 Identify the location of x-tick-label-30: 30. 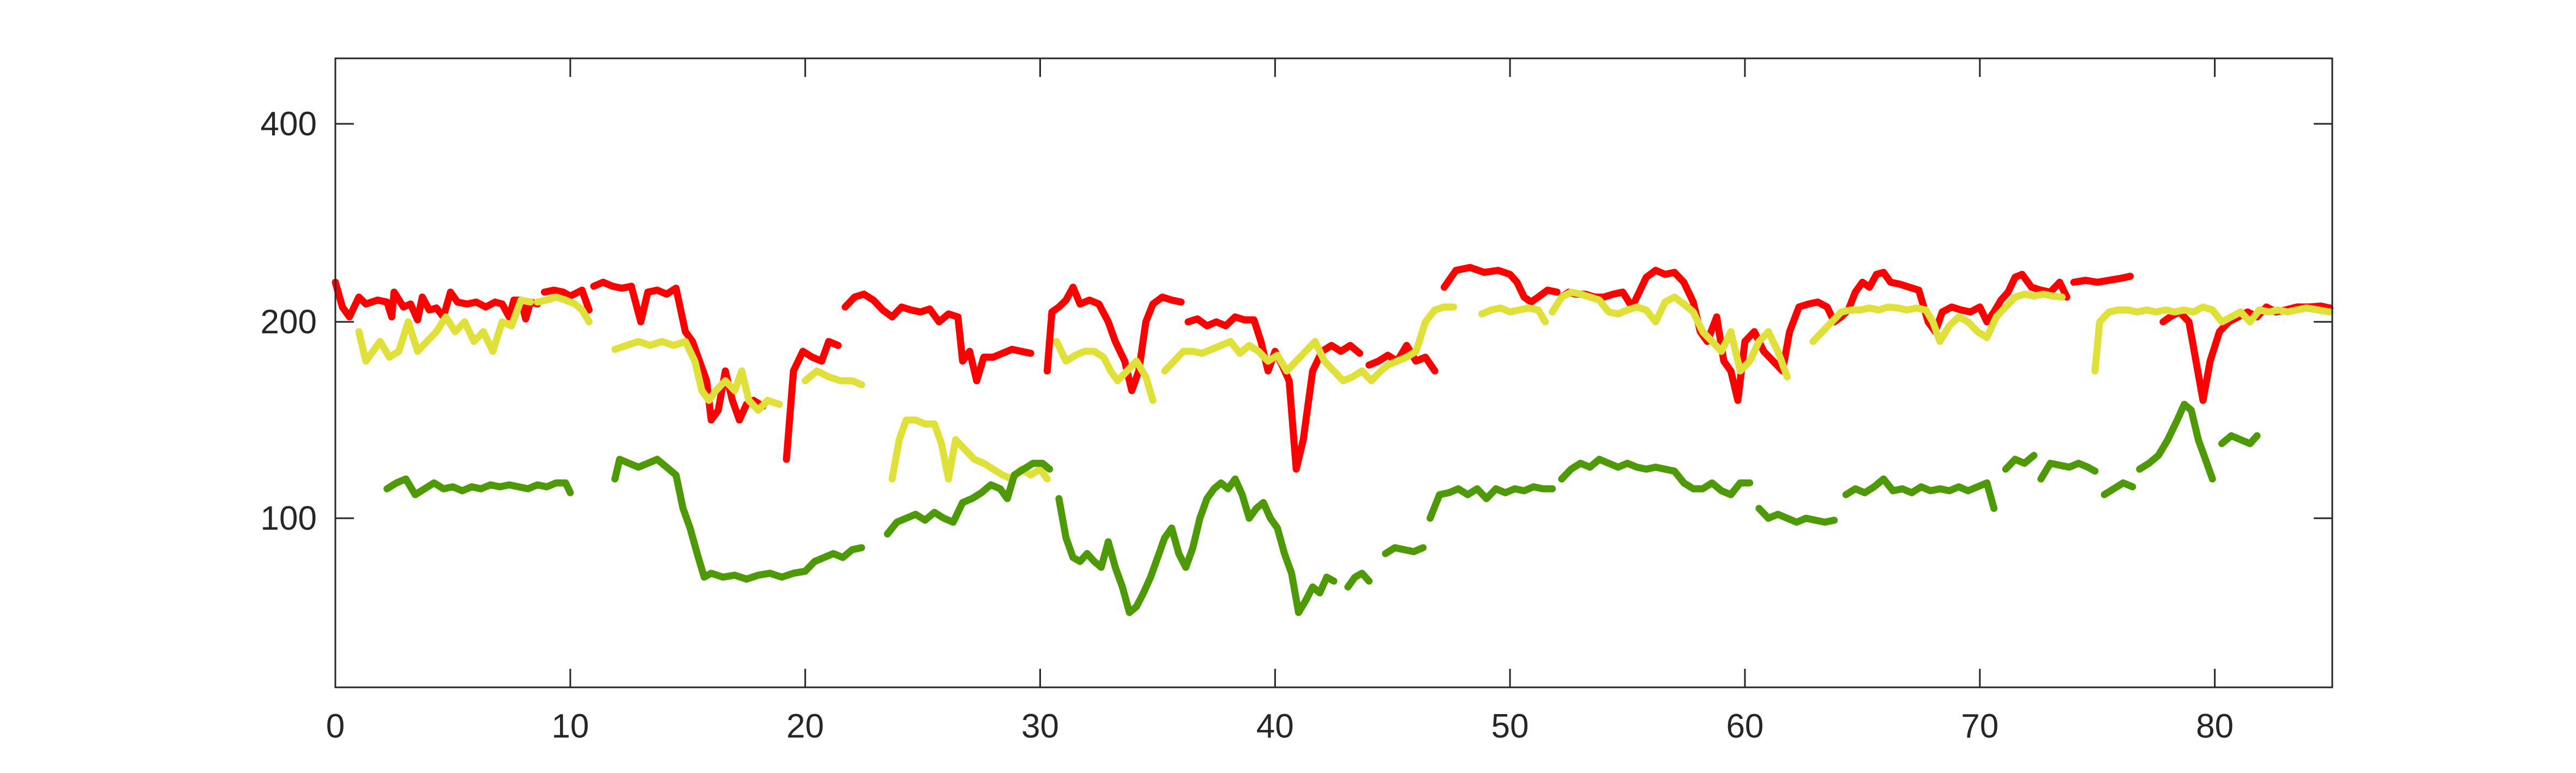
(1040, 726).